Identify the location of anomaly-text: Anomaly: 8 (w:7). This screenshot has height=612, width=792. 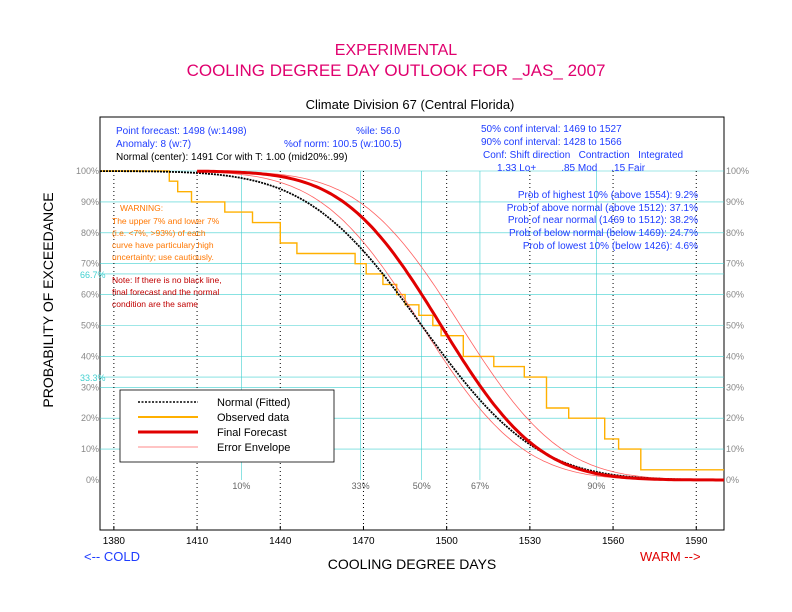
(153, 144).